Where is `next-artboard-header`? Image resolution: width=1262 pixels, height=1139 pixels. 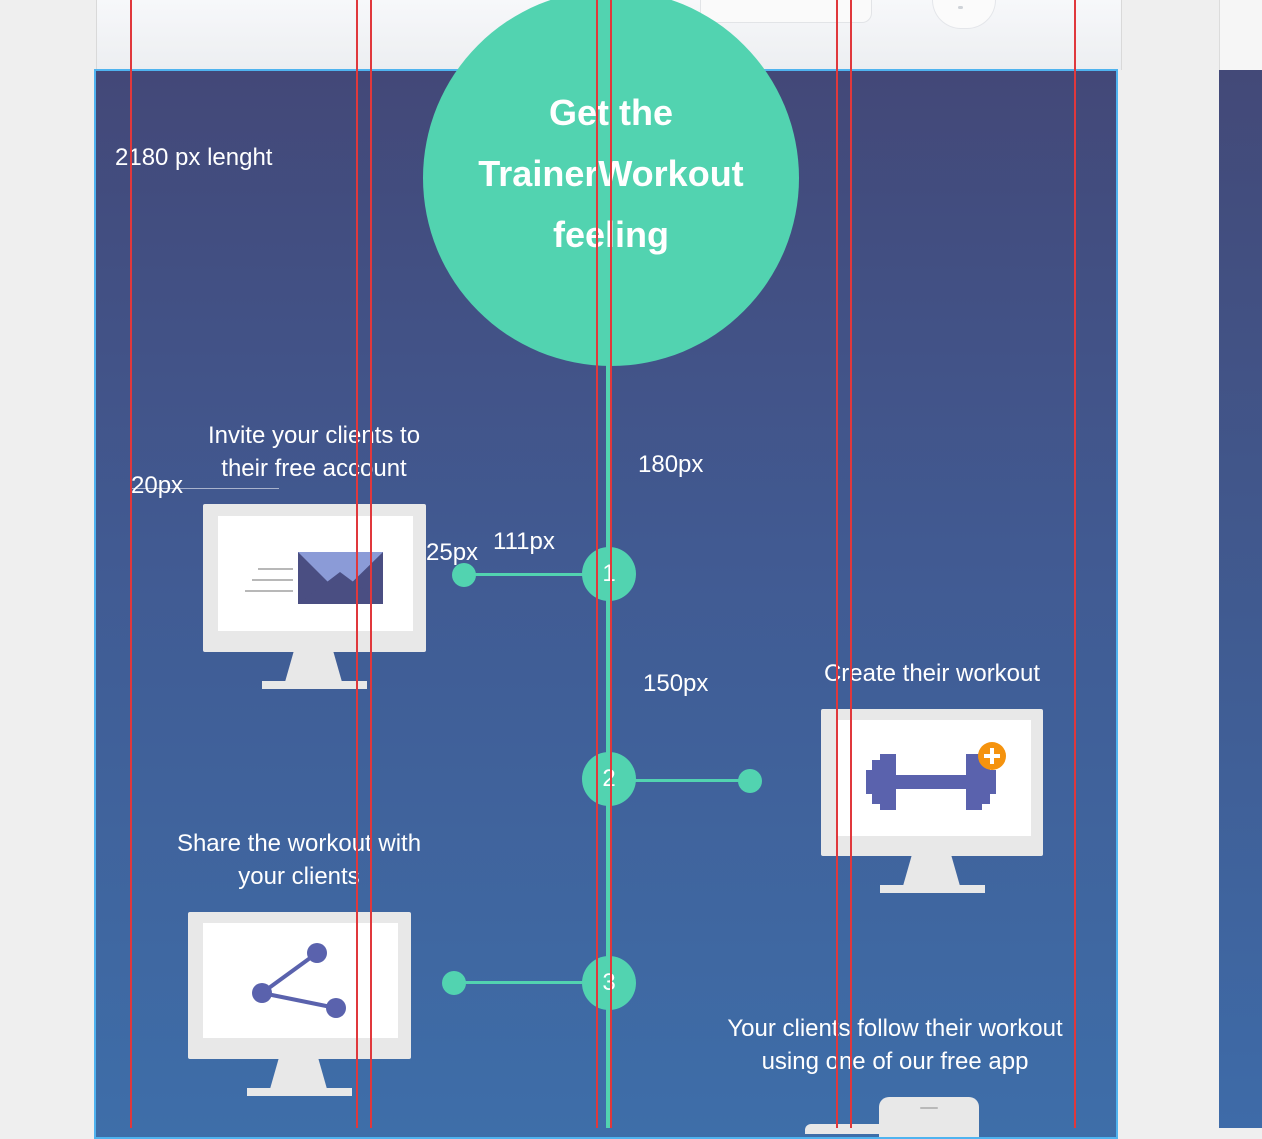
next-artboard-header is located at coordinates (1240, 35).